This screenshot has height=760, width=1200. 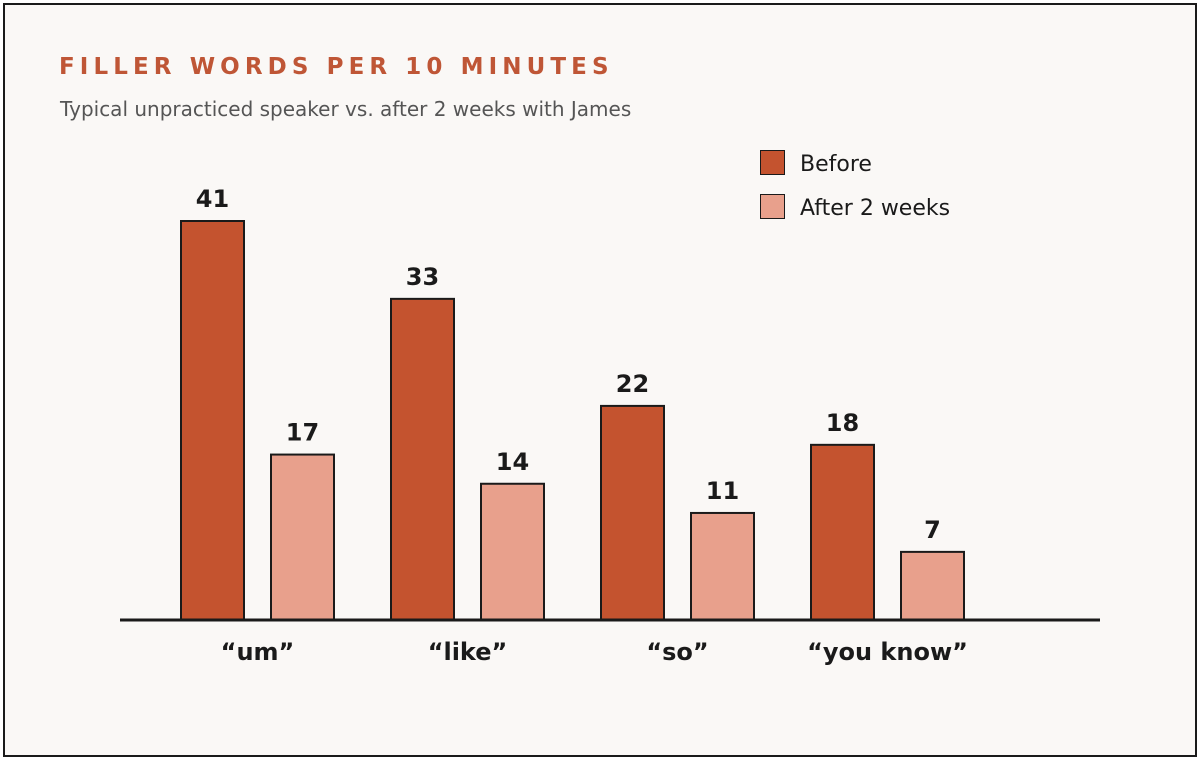 I want to click on chart-title: FILLER WORDS PER 10 MINUTES, so click(x=336, y=67).